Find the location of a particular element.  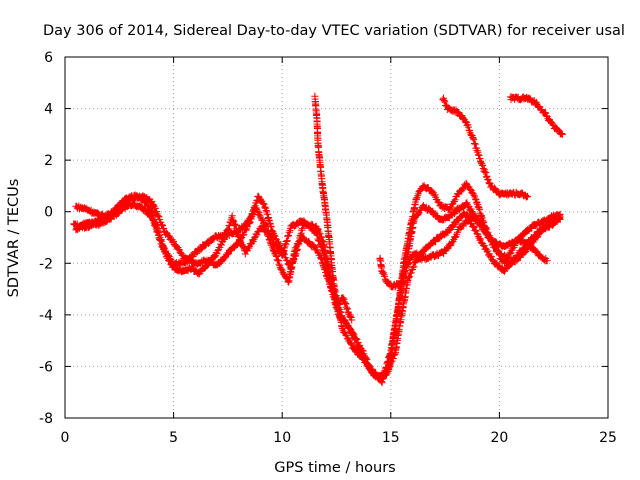

y-tick-label: -6 is located at coordinates (46, 367).